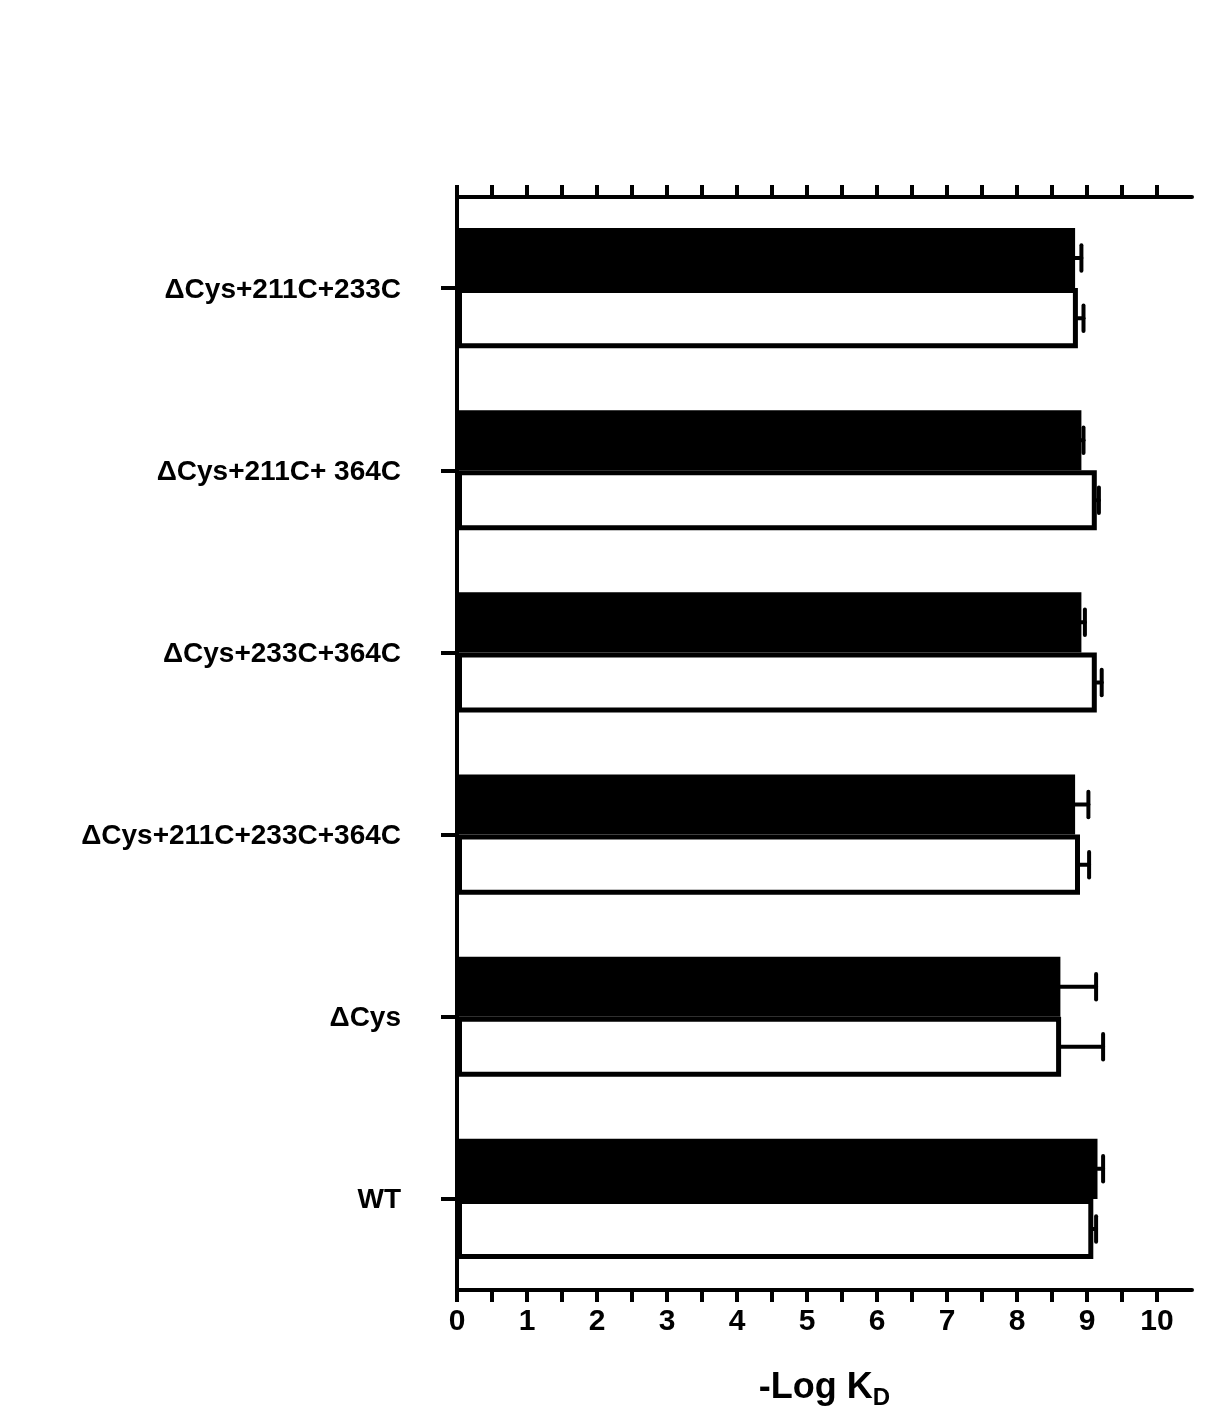  I want to click on x-tick-label: 10, so click(1157, 1319).